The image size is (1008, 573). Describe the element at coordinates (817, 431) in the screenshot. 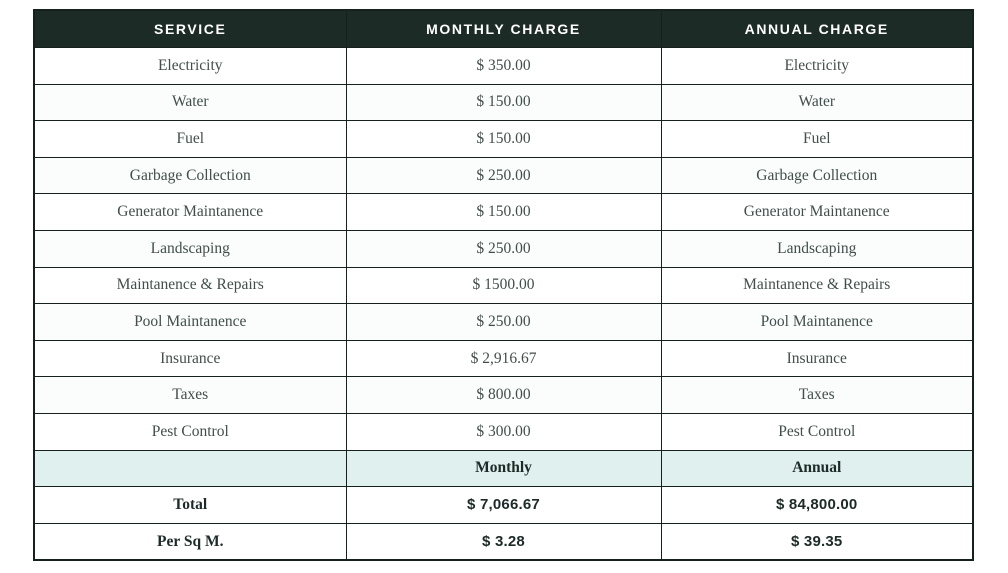

I see `annual-charge-cell: Pest Control` at that location.